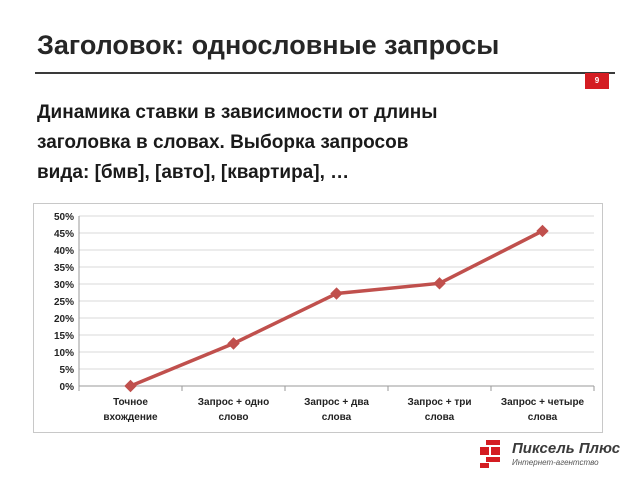 This screenshot has width=638, height=479. I want to click on company-logo: Пиксель Плюс Интернет-агентство, so click(555, 456).